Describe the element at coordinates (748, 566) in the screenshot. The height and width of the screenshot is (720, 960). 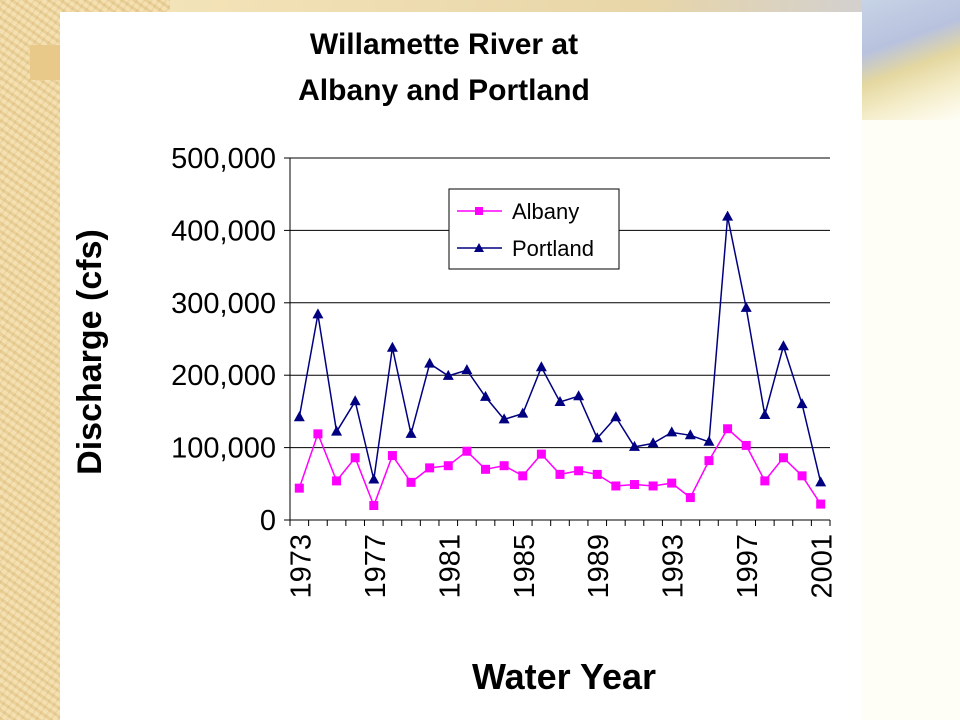
I see `x-tick-label: 1997` at that location.